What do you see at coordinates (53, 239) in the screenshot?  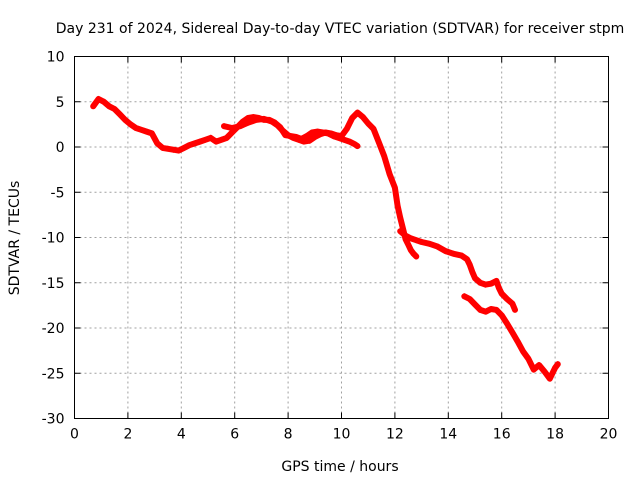 I see `y-tick-label: -10` at bounding box center [53, 239].